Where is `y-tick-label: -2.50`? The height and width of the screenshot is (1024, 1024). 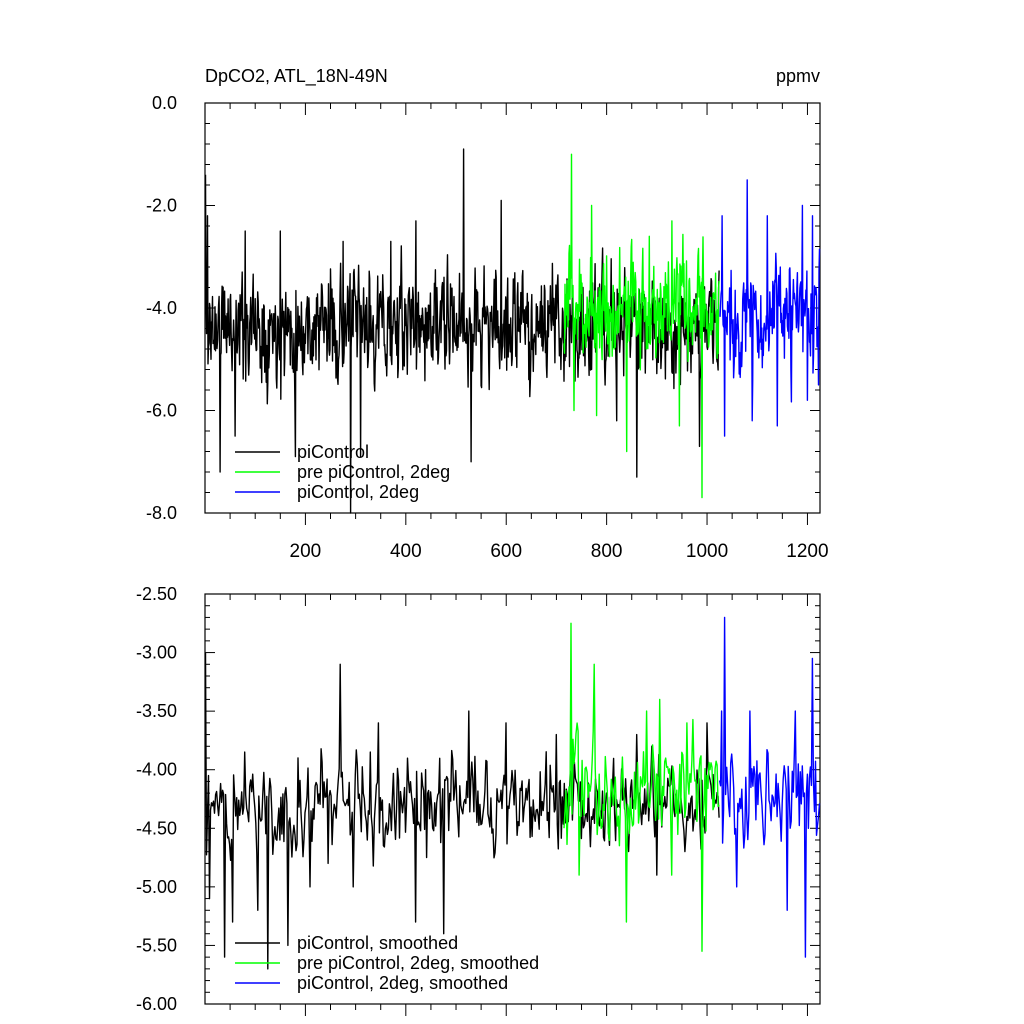
y-tick-label: -2.50 is located at coordinates (156, 594).